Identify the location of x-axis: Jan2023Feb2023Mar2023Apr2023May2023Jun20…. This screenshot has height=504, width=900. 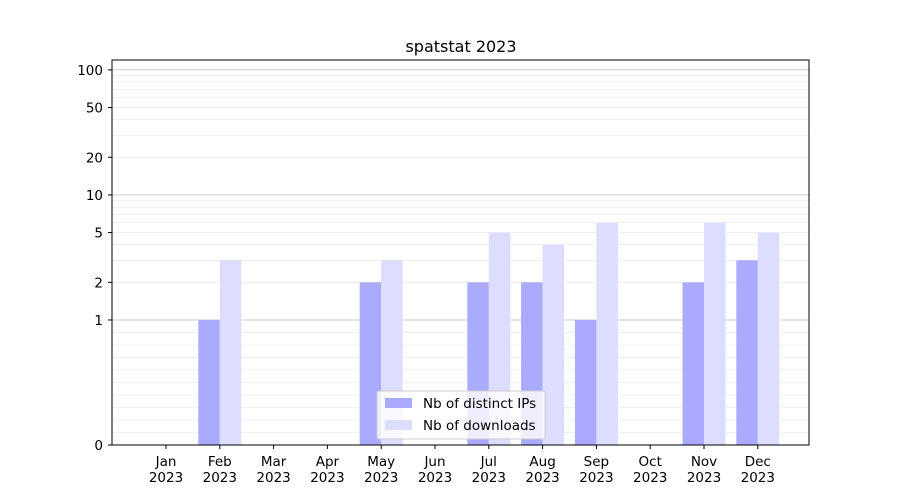
(462, 465).